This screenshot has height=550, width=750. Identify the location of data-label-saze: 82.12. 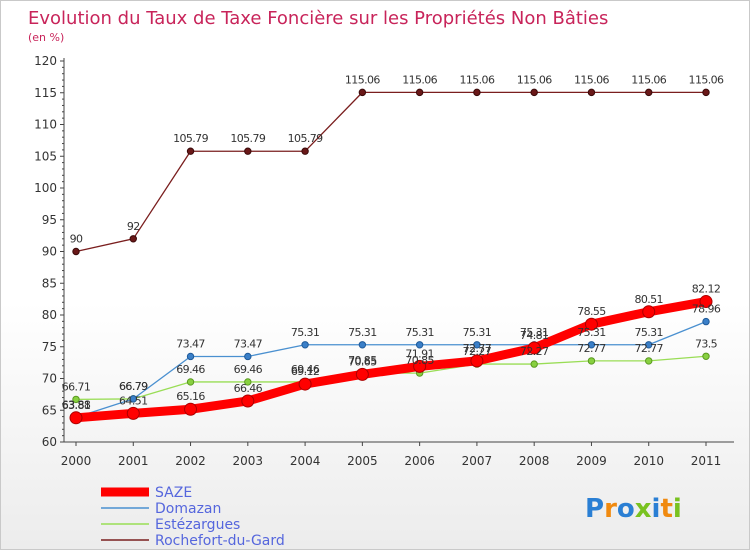
(706, 289).